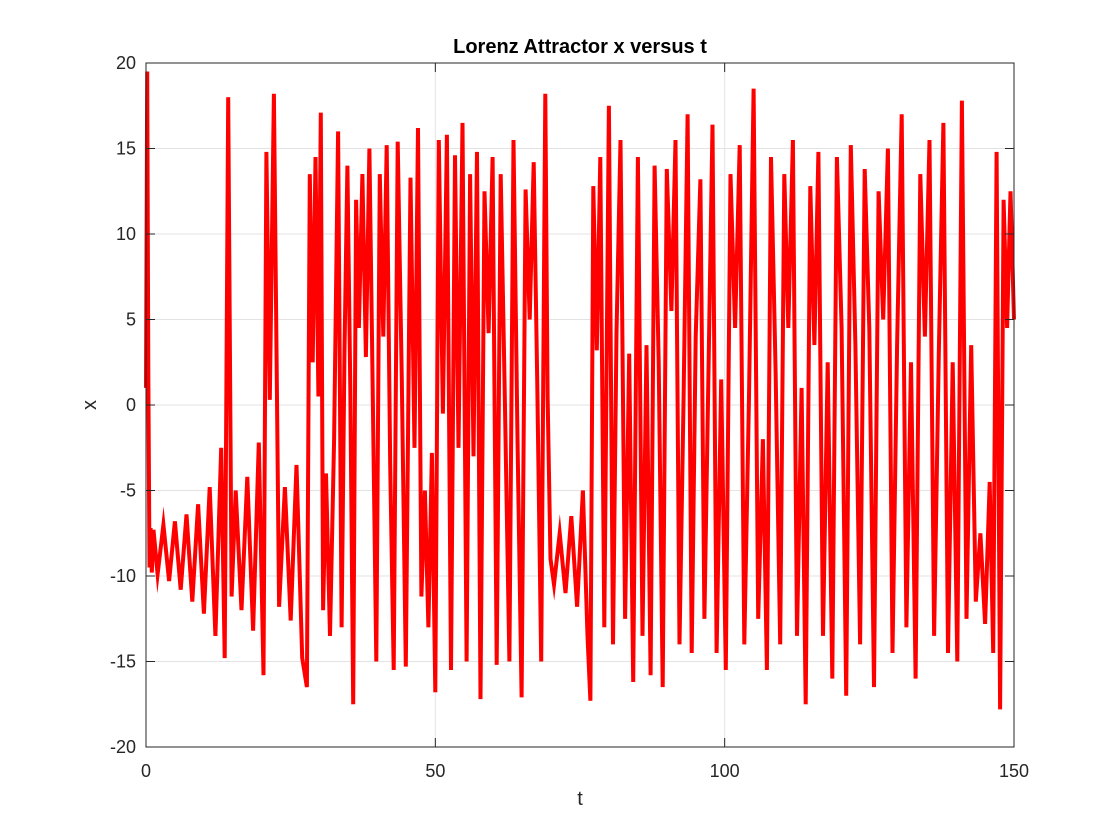  I want to click on x-tick-label: 0, so click(146, 771).